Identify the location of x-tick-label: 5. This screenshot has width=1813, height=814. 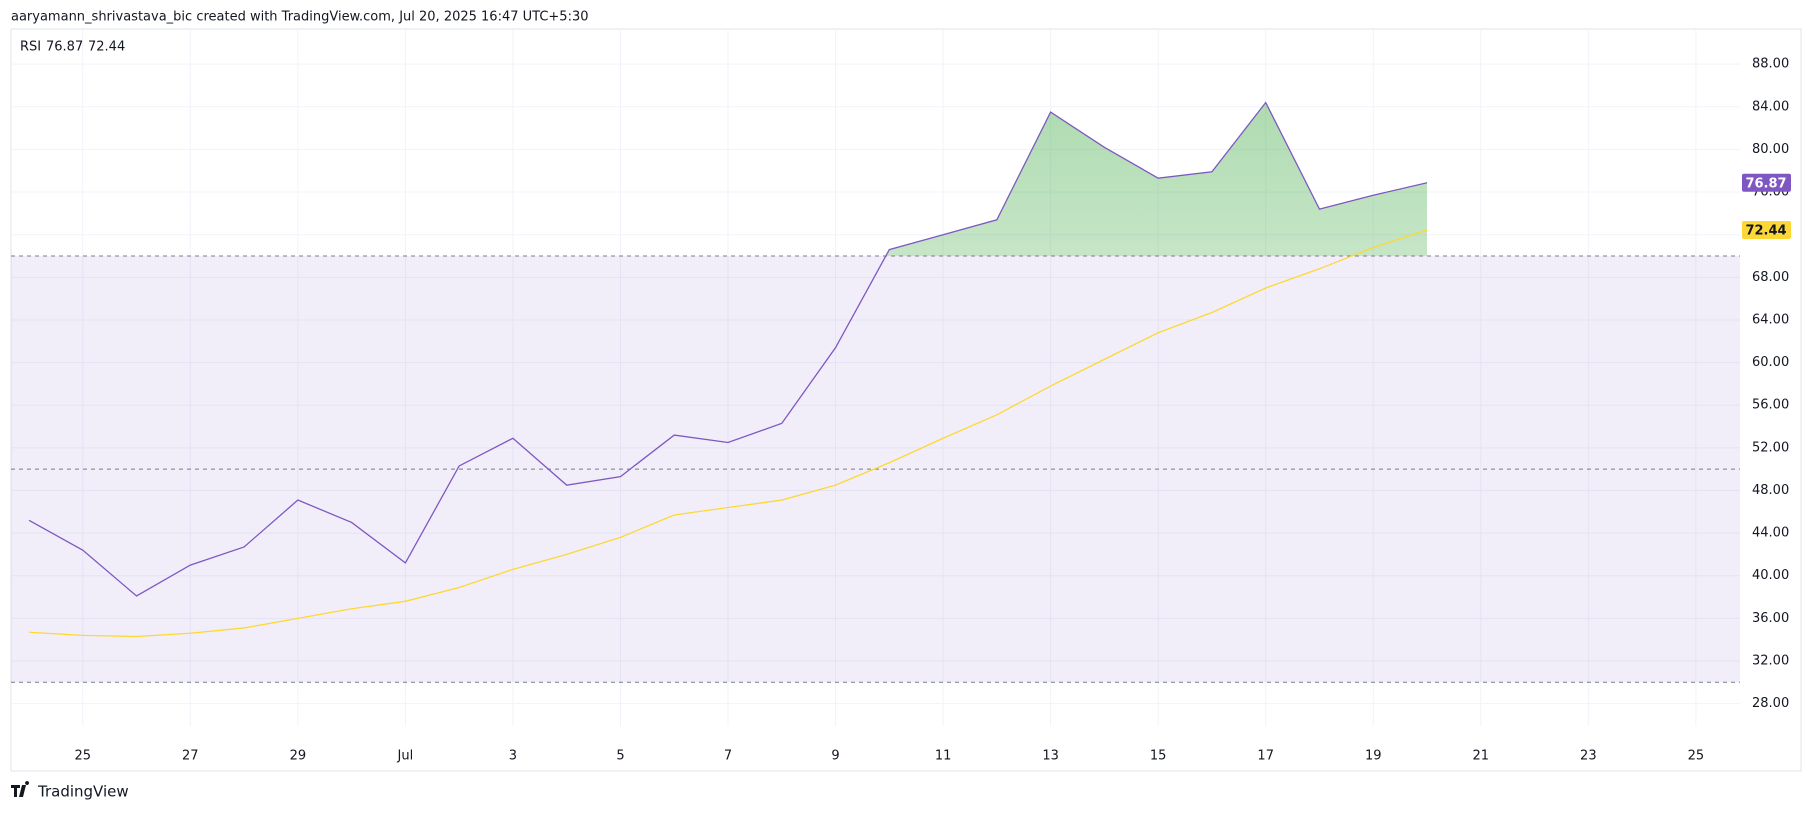
(620, 756).